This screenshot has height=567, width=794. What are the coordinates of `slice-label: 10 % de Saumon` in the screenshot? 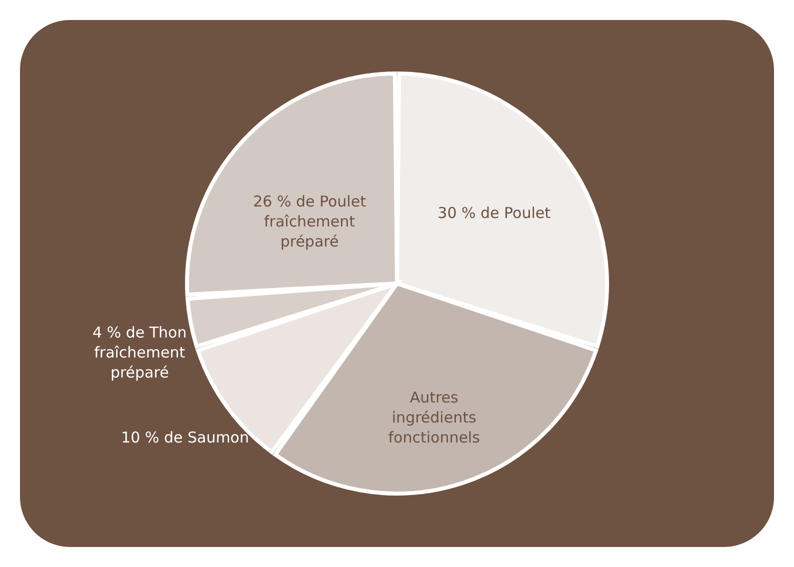 It's located at (185, 437).